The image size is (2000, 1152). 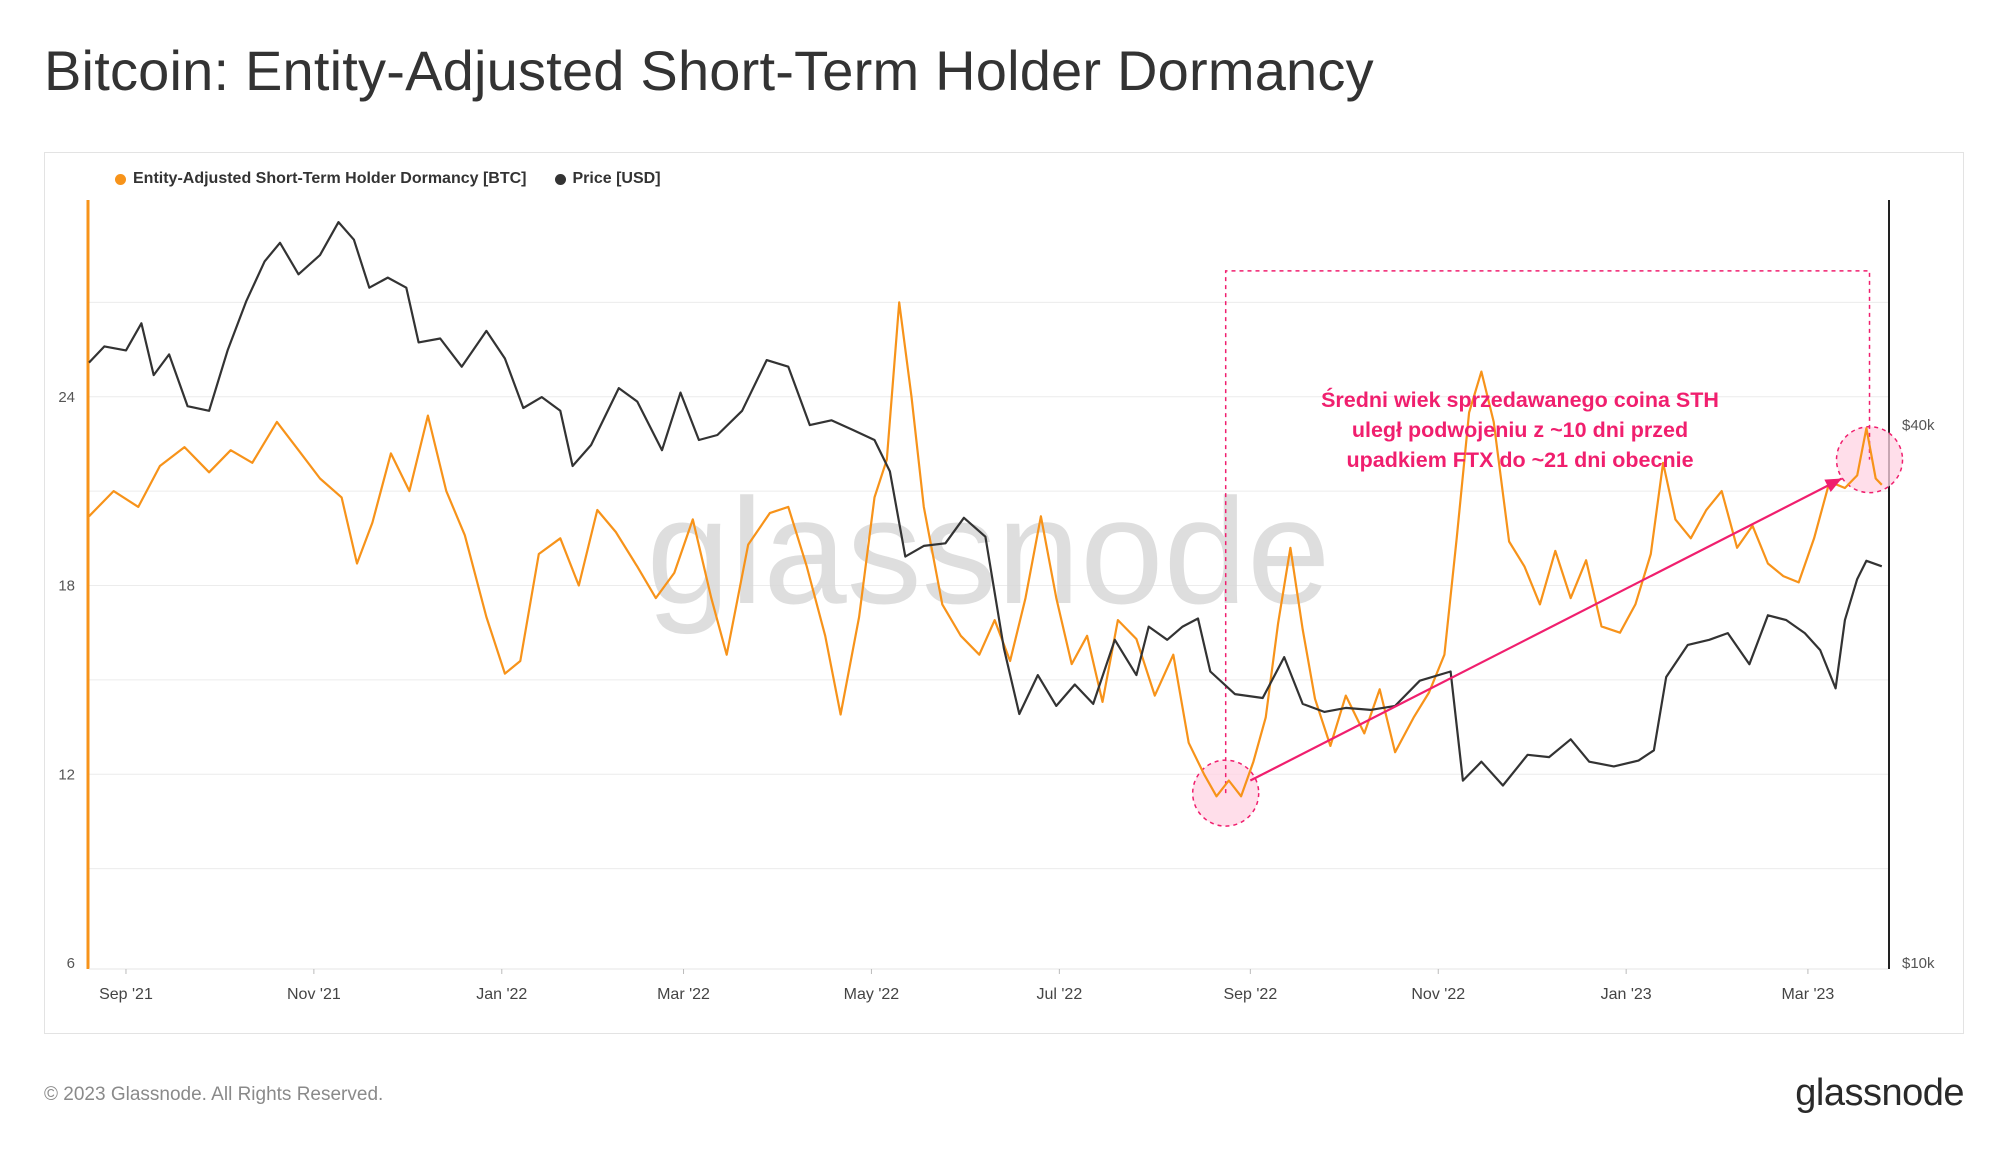 What do you see at coordinates (1250, 994) in the screenshot?
I see `x-tick-label: Sep '22` at bounding box center [1250, 994].